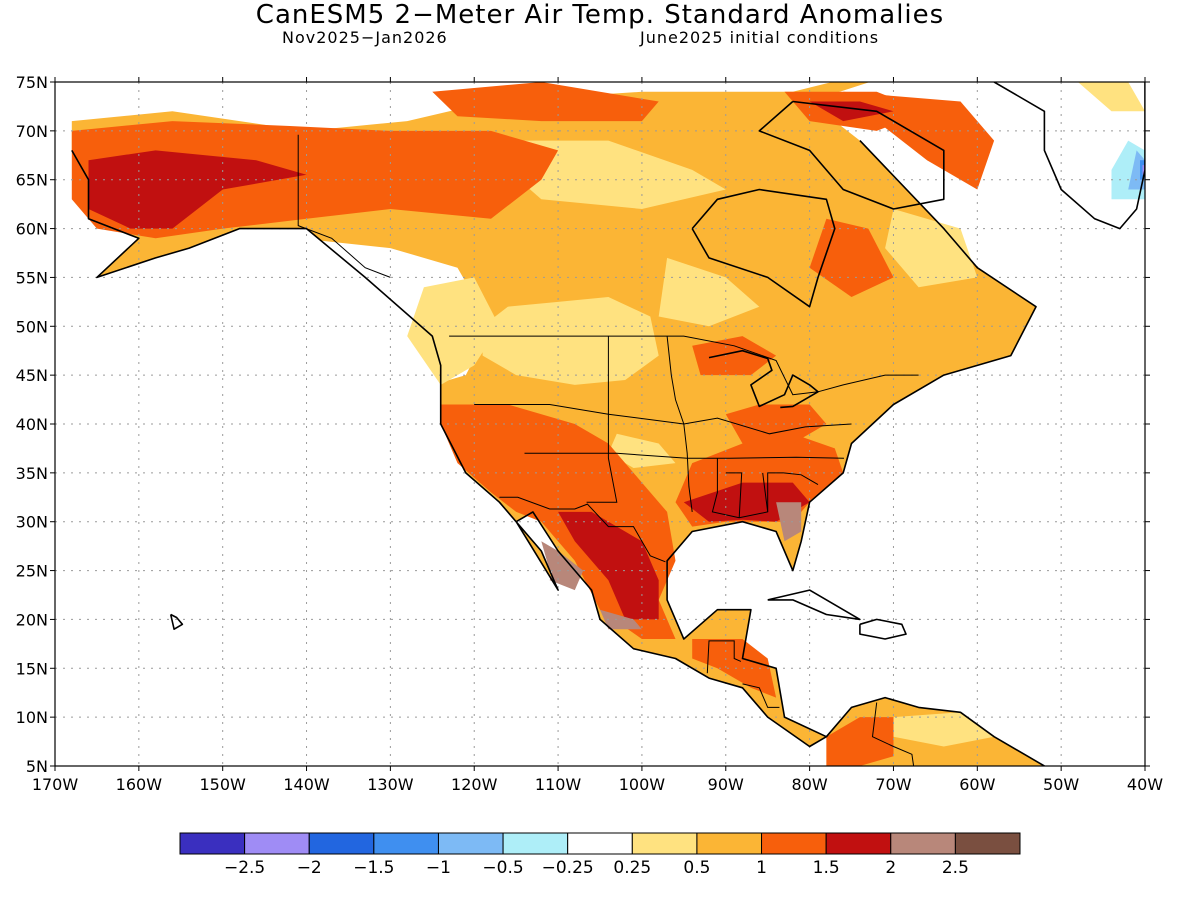 The height and width of the screenshot is (900, 1200). What do you see at coordinates (365, 37) in the screenshot?
I see `valid-period: Nov2025−Jan2026` at bounding box center [365, 37].